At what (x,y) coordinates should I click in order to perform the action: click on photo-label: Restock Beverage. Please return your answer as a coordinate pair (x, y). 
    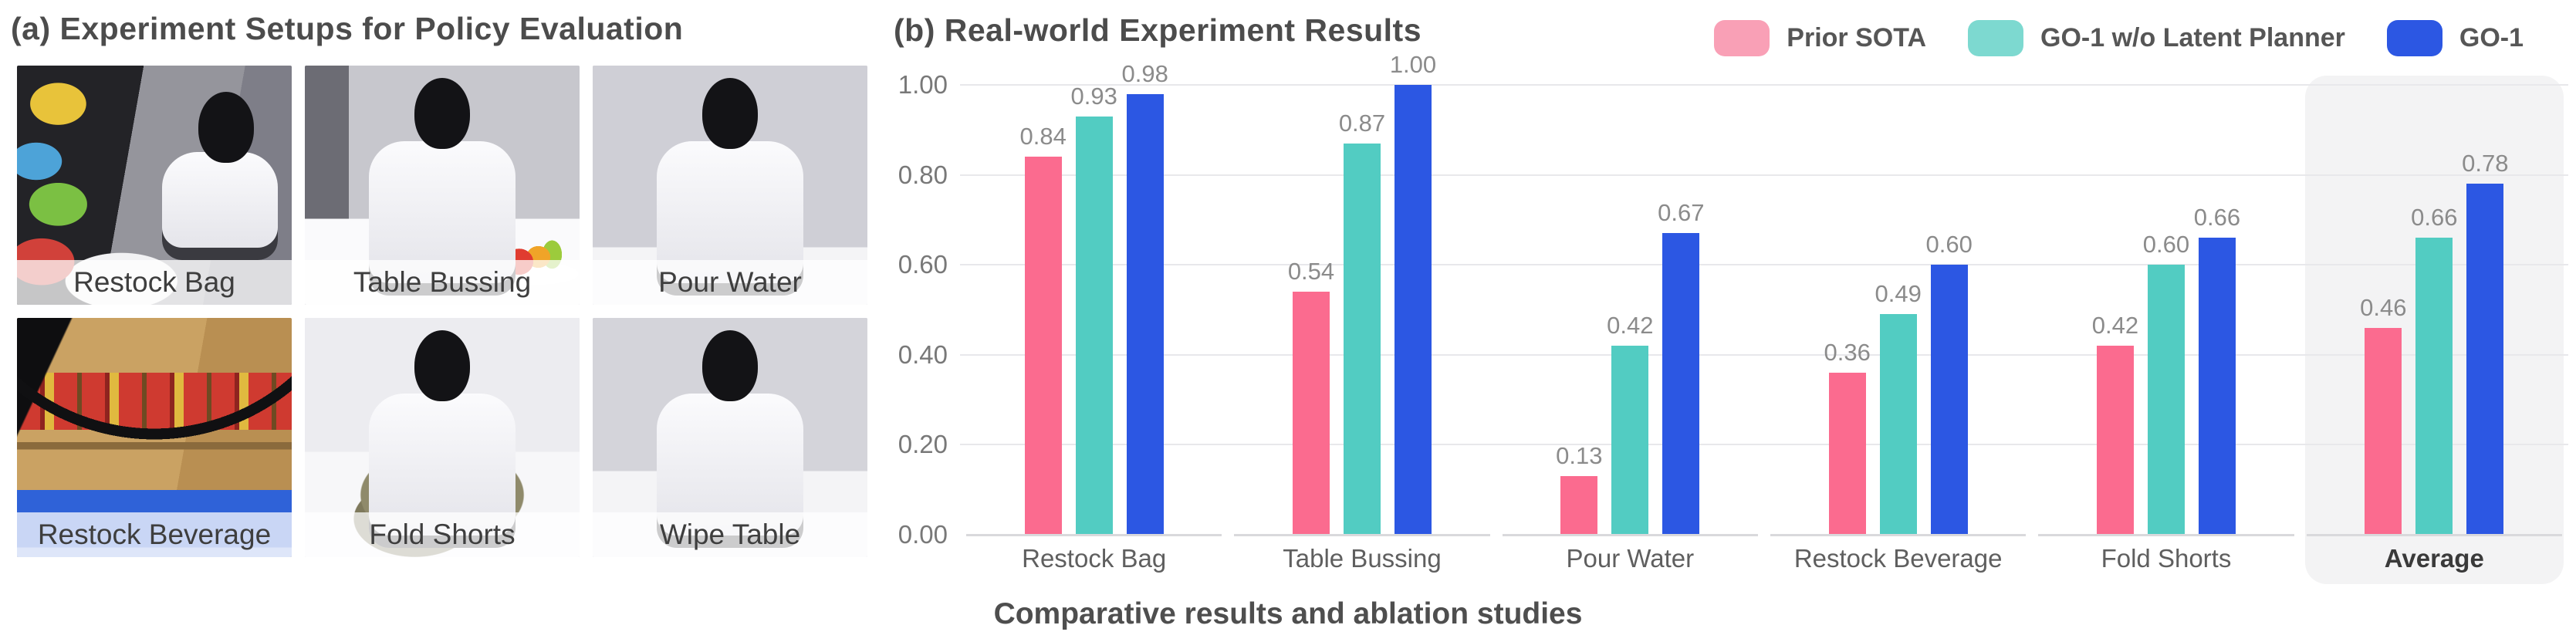
    Looking at the image, I should click on (154, 534).